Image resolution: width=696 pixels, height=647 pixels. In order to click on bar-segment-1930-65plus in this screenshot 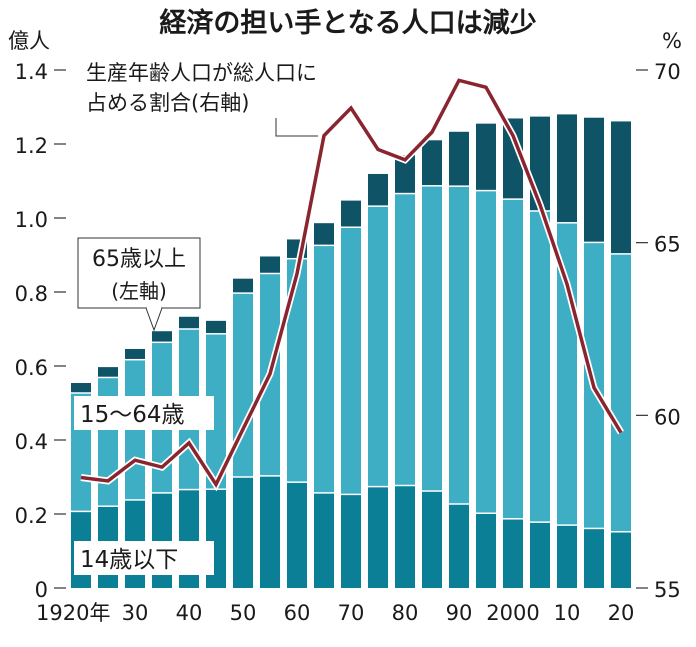, I will do `click(135, 353)`.